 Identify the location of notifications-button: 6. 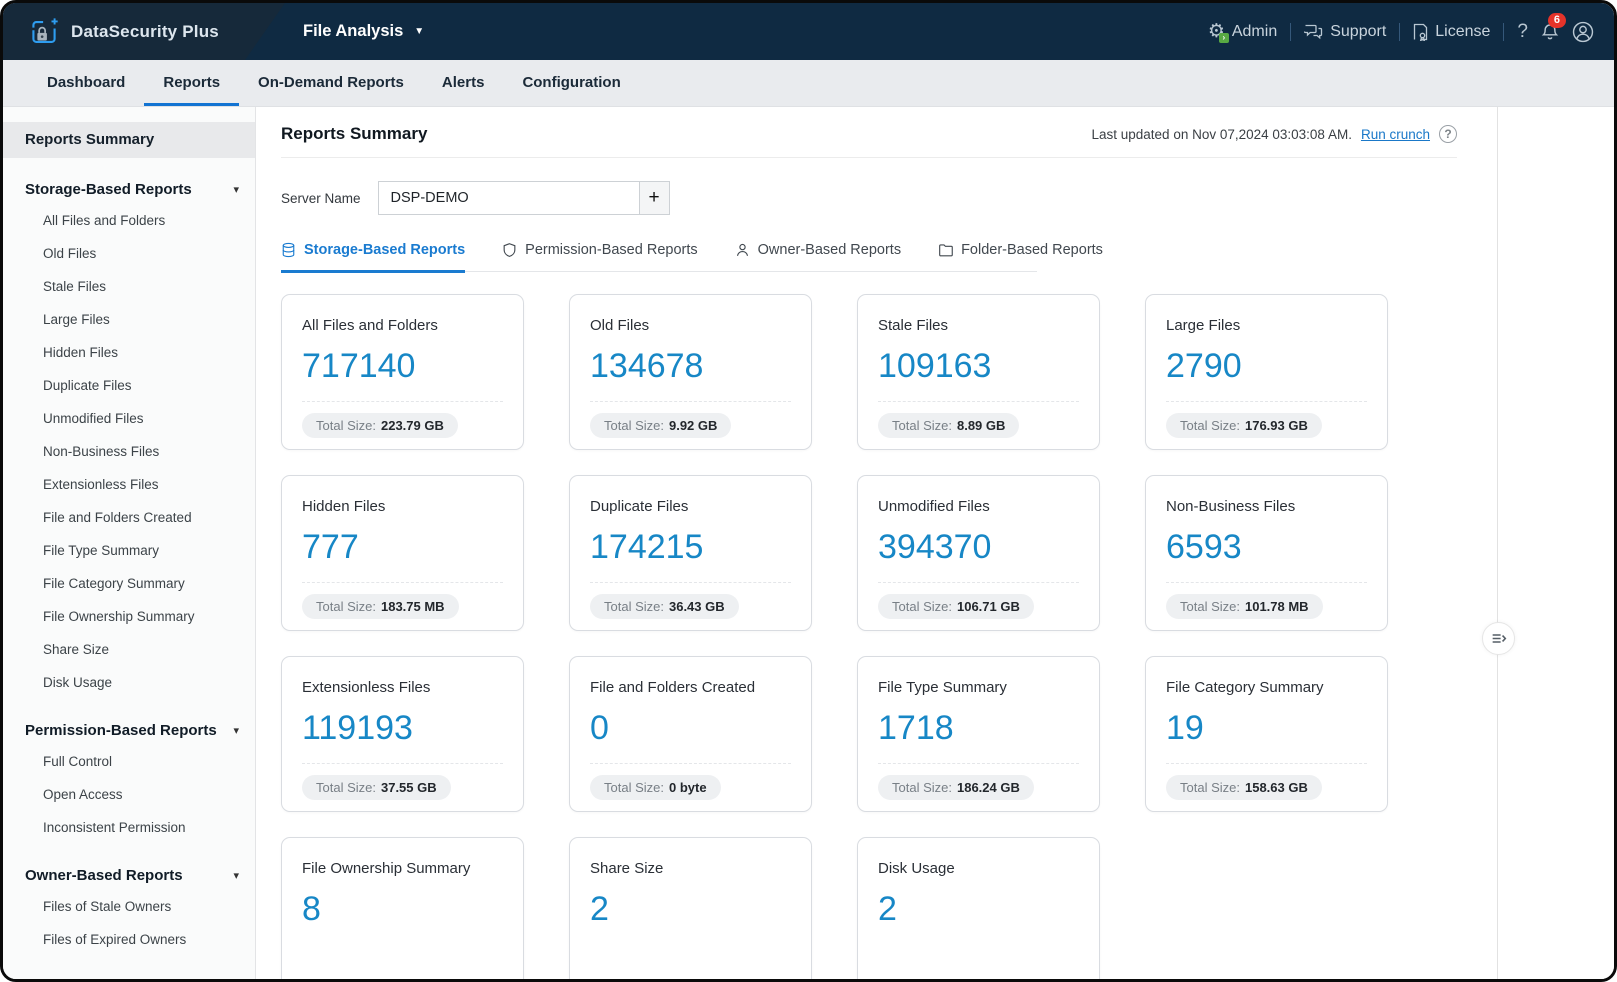
(1553, 26).